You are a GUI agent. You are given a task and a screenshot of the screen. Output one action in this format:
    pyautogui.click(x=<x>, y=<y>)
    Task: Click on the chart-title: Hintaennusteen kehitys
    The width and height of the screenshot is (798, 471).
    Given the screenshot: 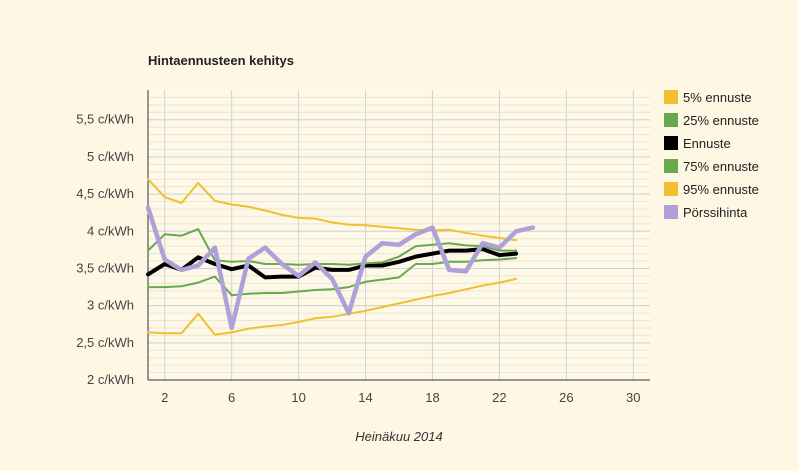 What is the action you would take?
    pyautogui.click(x=221, y=60)
    